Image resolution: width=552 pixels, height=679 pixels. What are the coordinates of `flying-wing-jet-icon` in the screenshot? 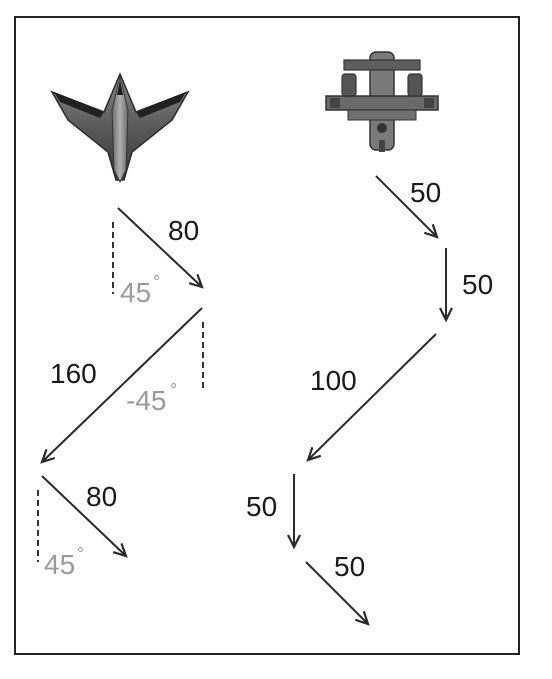 It's located at (120, 128).